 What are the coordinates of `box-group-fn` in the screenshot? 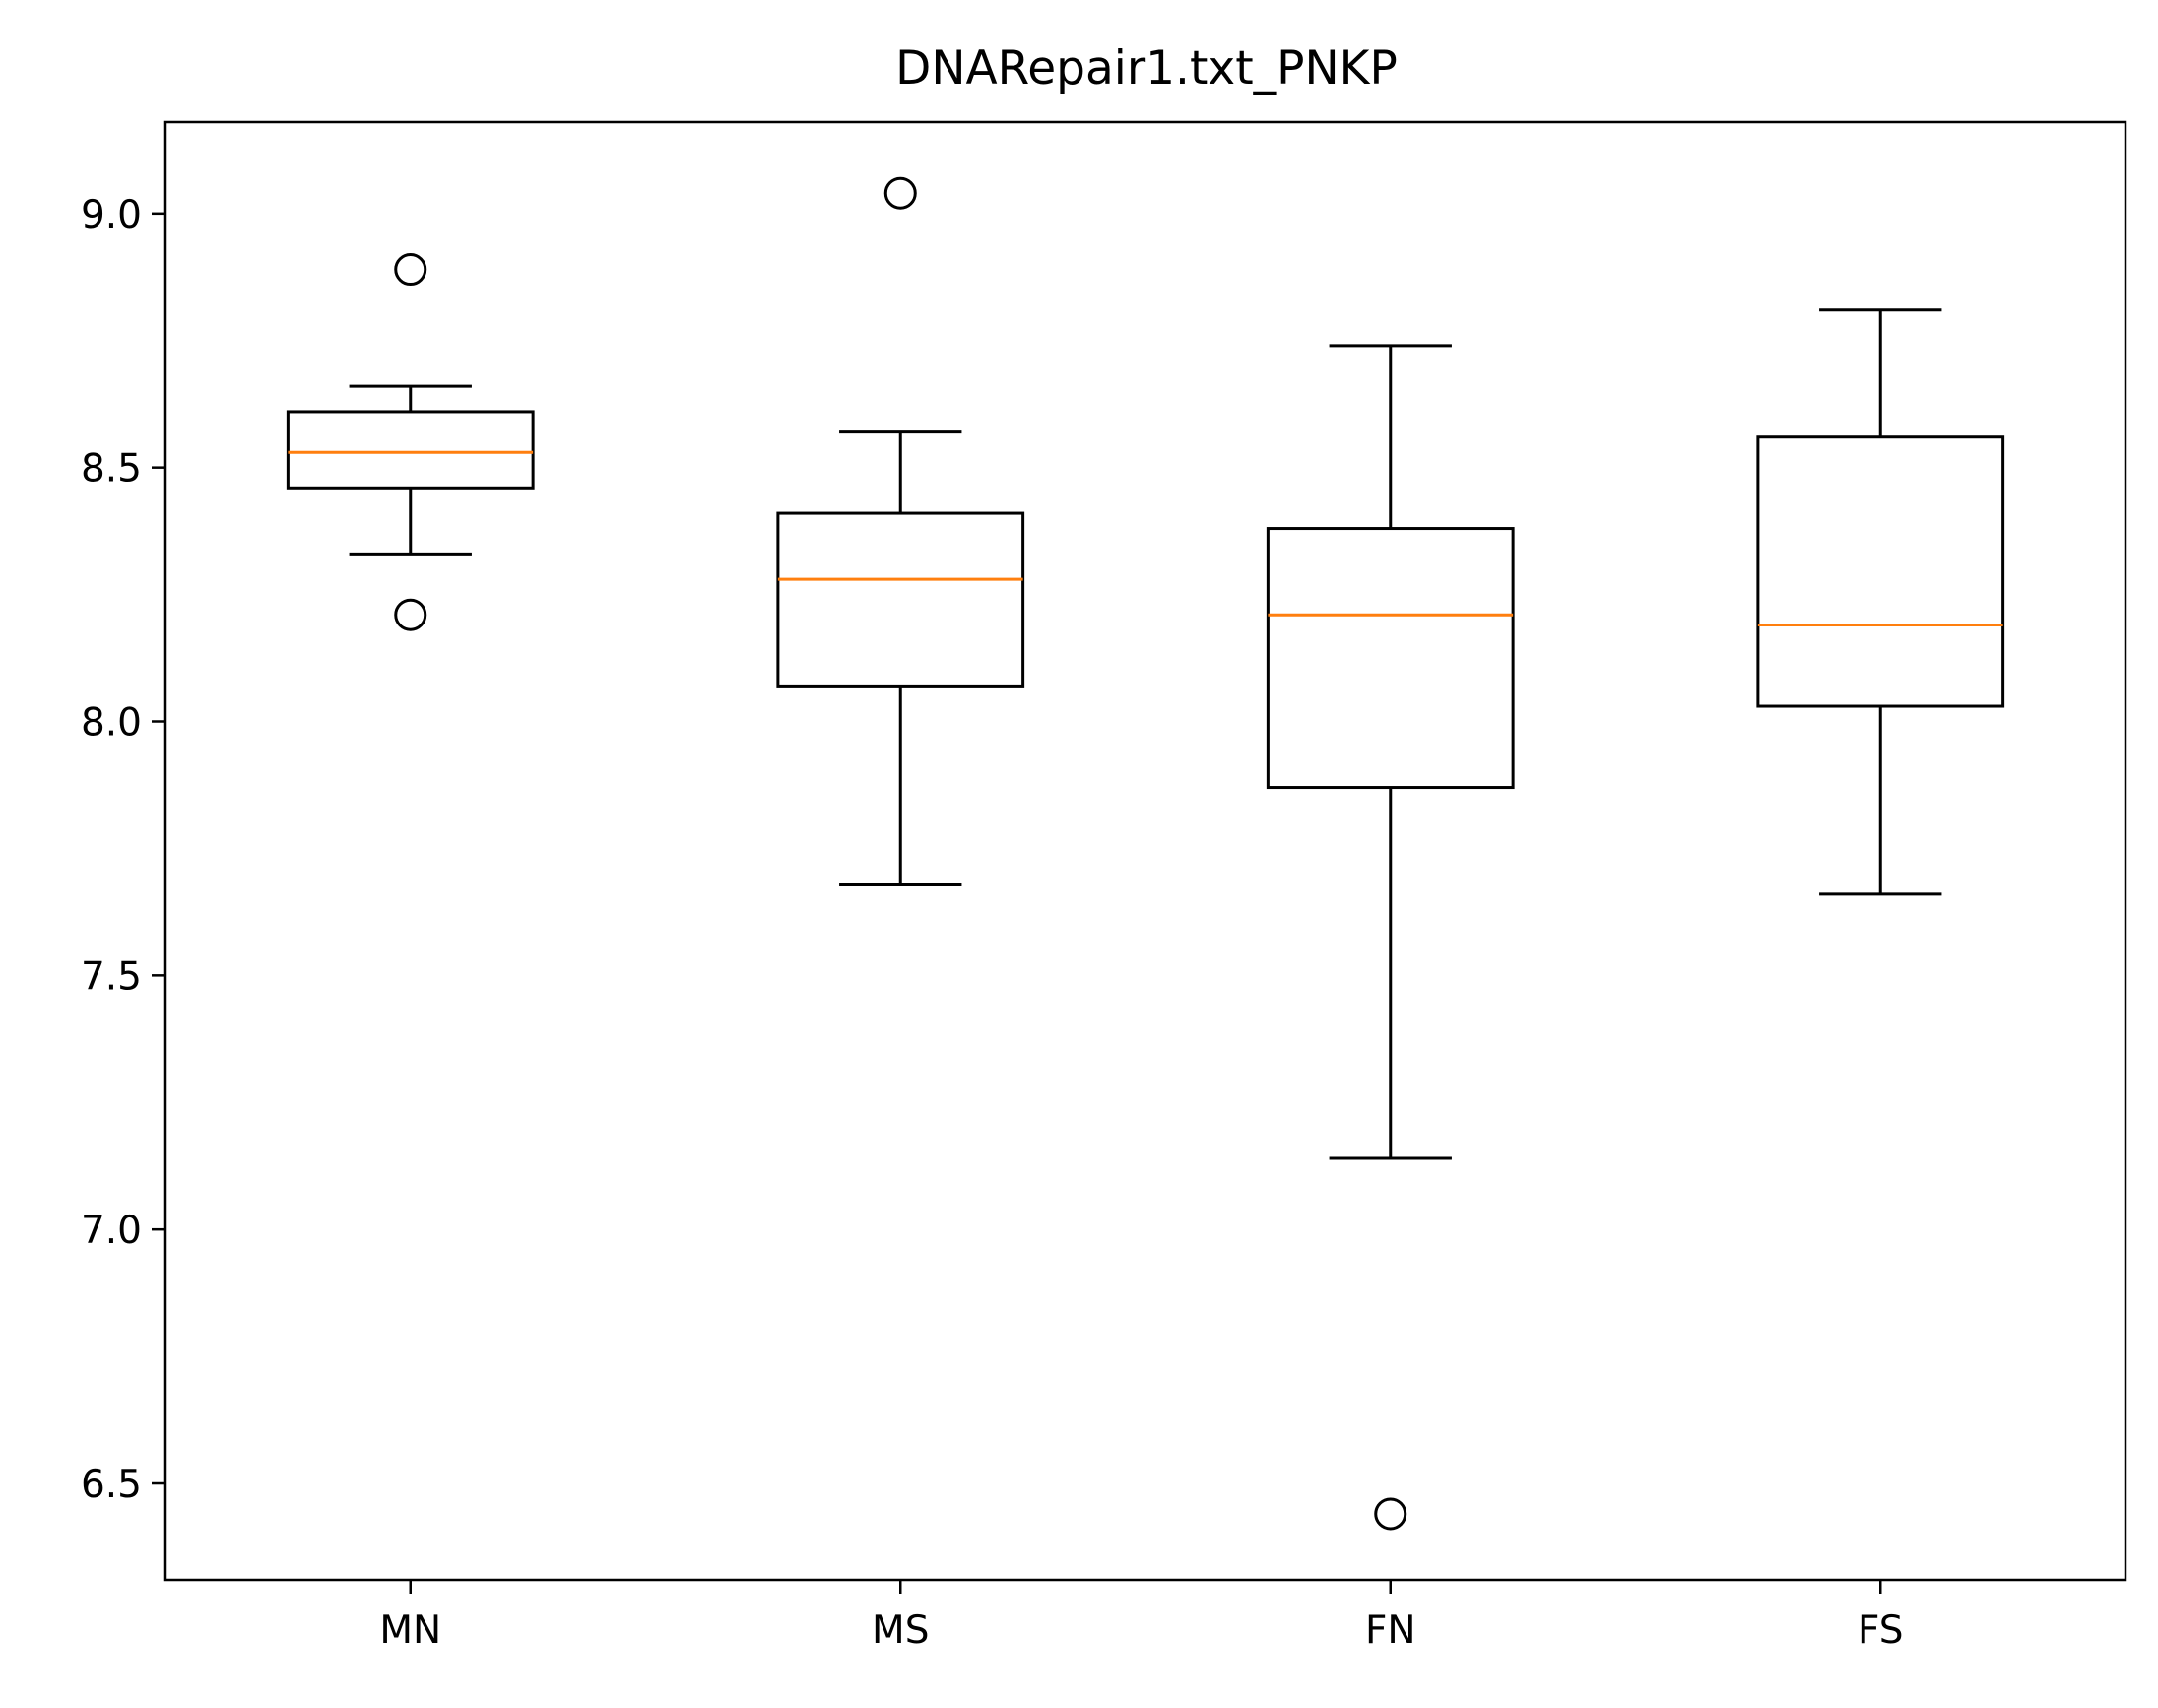 It's located at (1390, 937).